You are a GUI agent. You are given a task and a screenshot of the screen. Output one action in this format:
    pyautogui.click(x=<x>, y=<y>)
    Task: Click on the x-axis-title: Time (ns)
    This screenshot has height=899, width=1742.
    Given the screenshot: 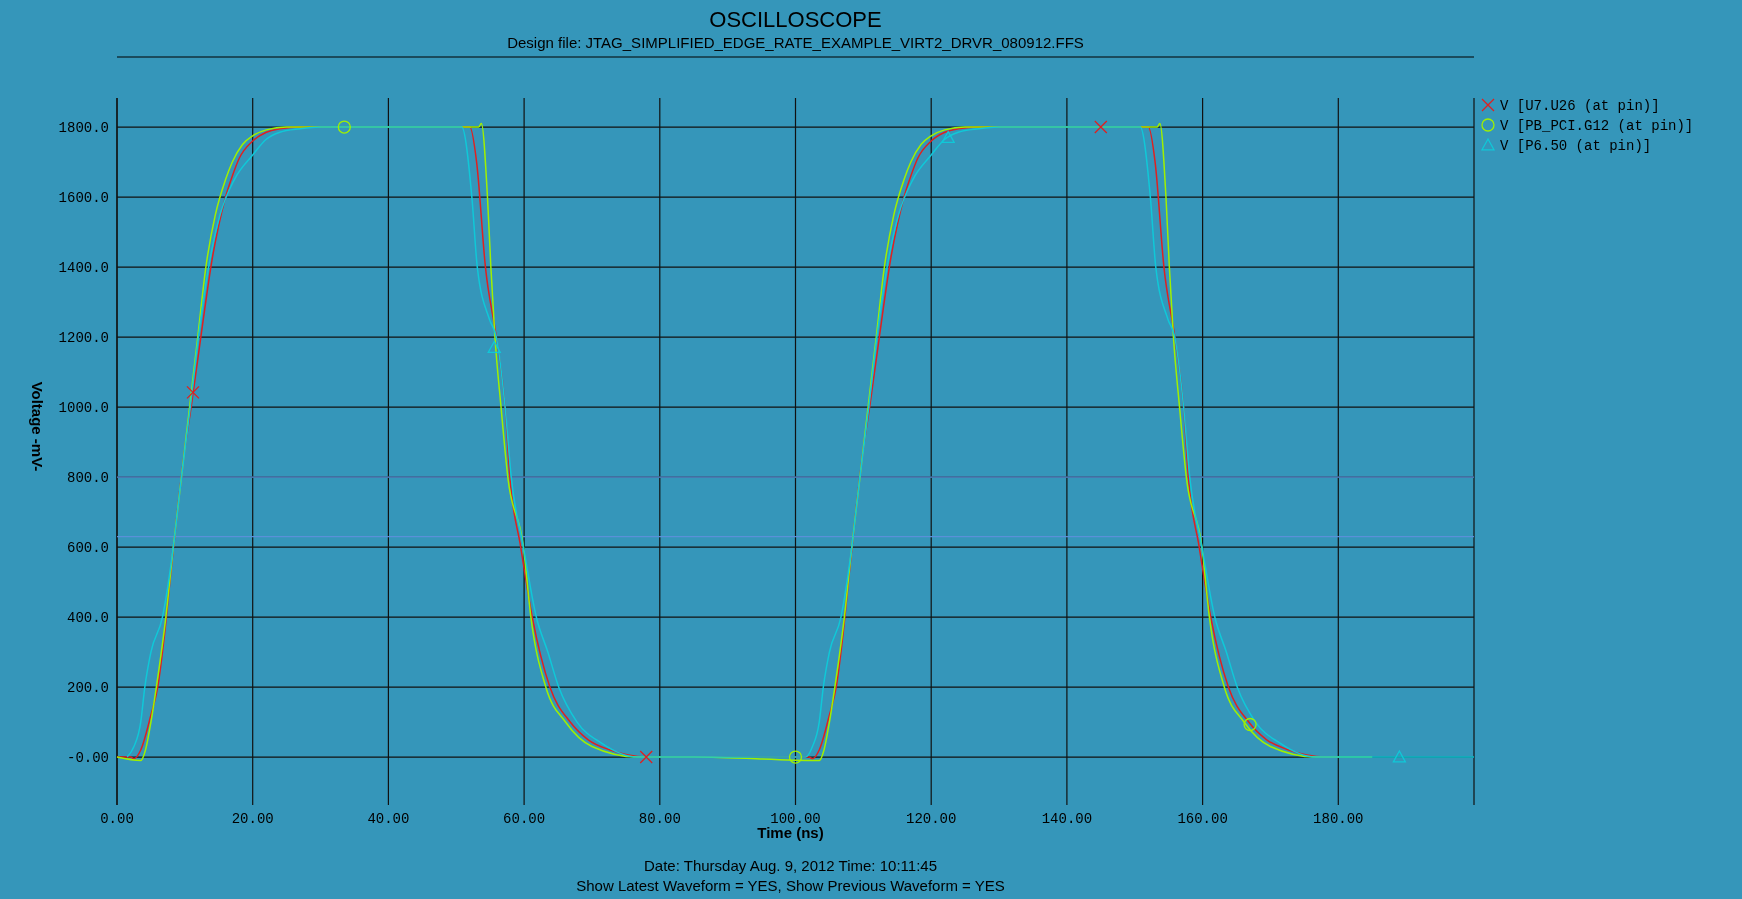 What is the action you would take?
    pyautogui.click(x=790, y=832)
    